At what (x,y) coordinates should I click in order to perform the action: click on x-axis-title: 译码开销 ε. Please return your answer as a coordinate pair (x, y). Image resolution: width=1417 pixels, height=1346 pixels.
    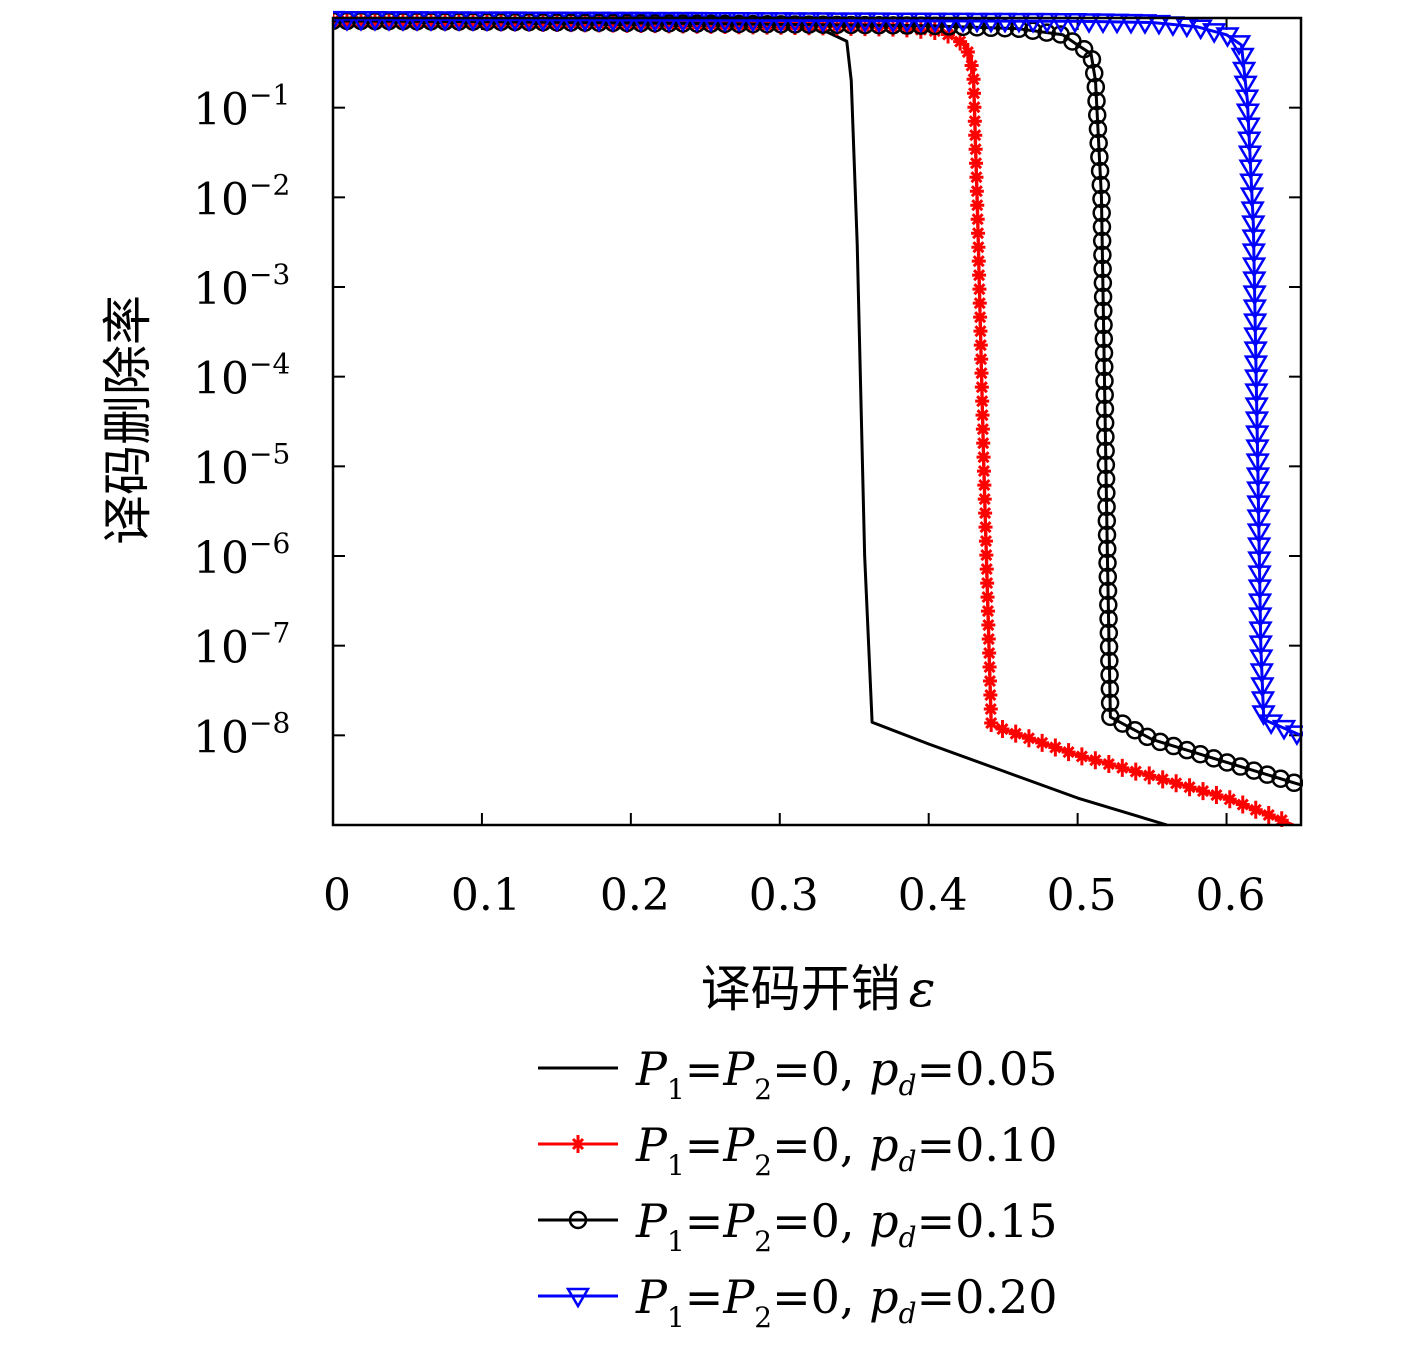
    Looking at the image, I should click on (818, 989).